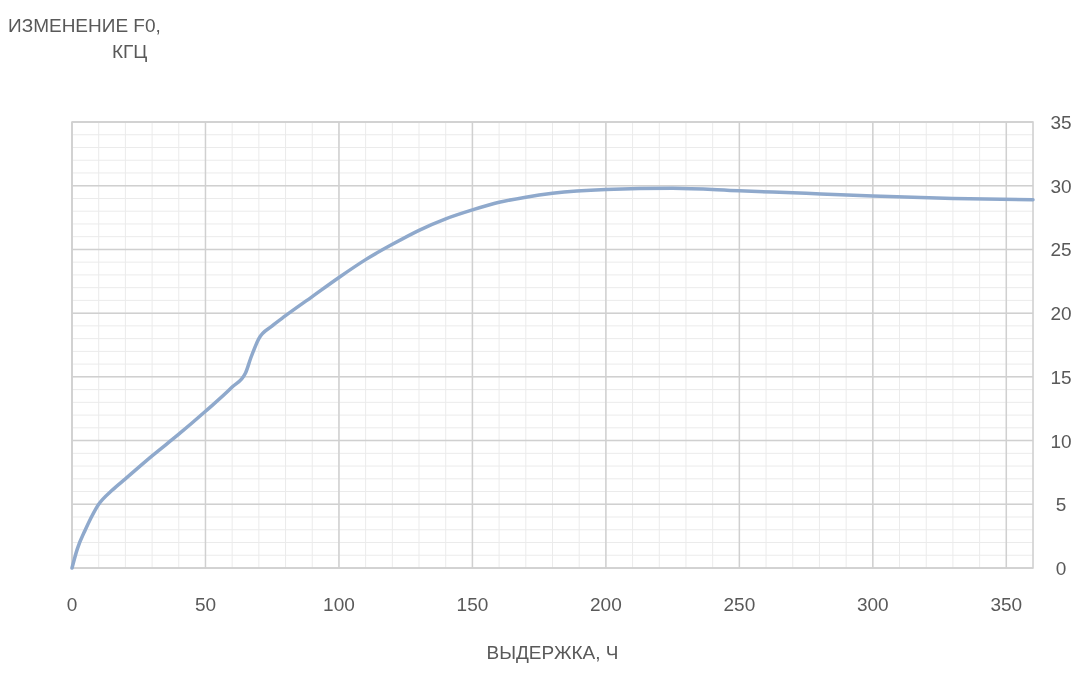 Image resolution: width=1090 pixels, height=679 pixels. I want to click on x-tick-label: 350, so click(1006, 604).